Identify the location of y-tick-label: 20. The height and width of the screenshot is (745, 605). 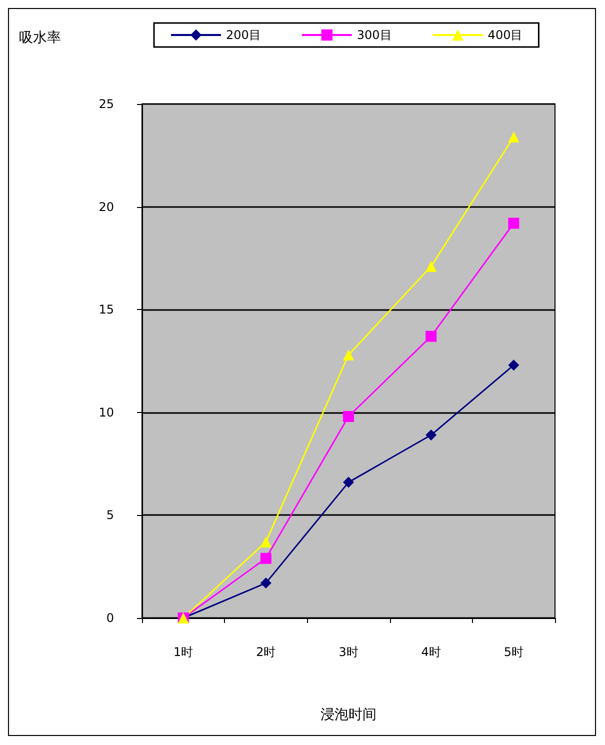
(106, 207).